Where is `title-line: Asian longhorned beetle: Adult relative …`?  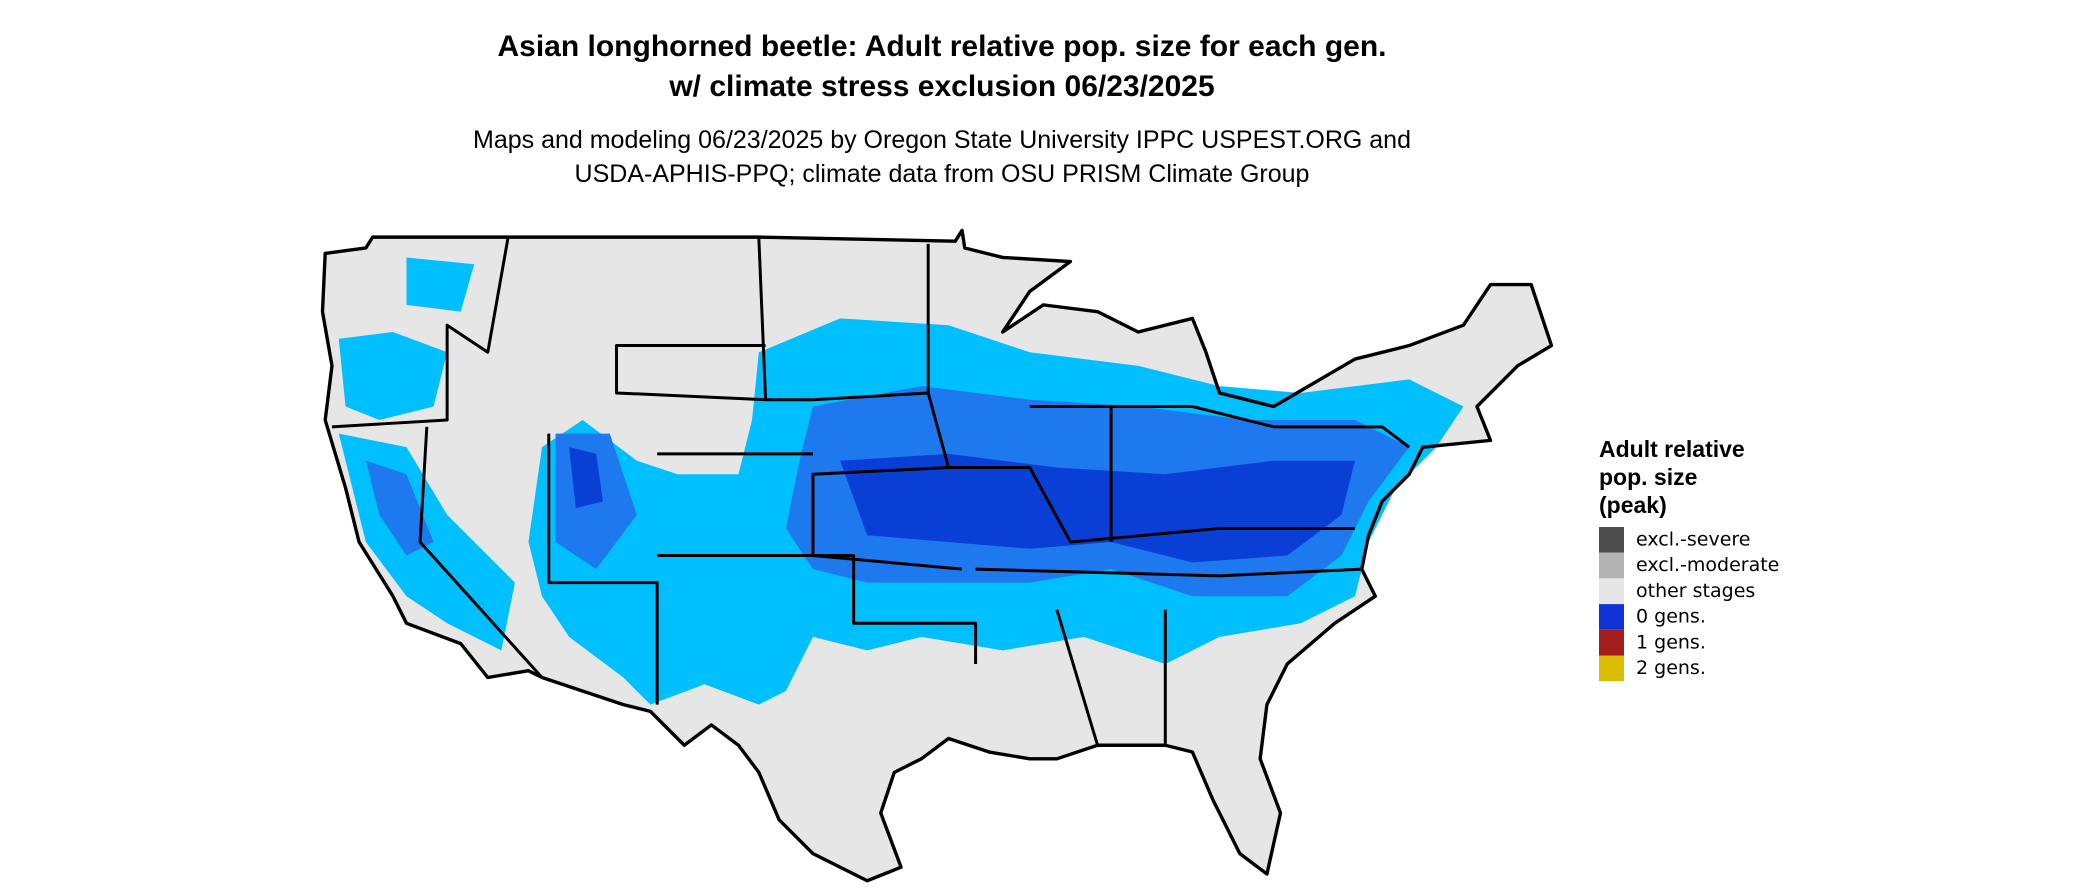
title-line: Asian longhorned beetle: Adult relative … is located at coordinates (941, 46).